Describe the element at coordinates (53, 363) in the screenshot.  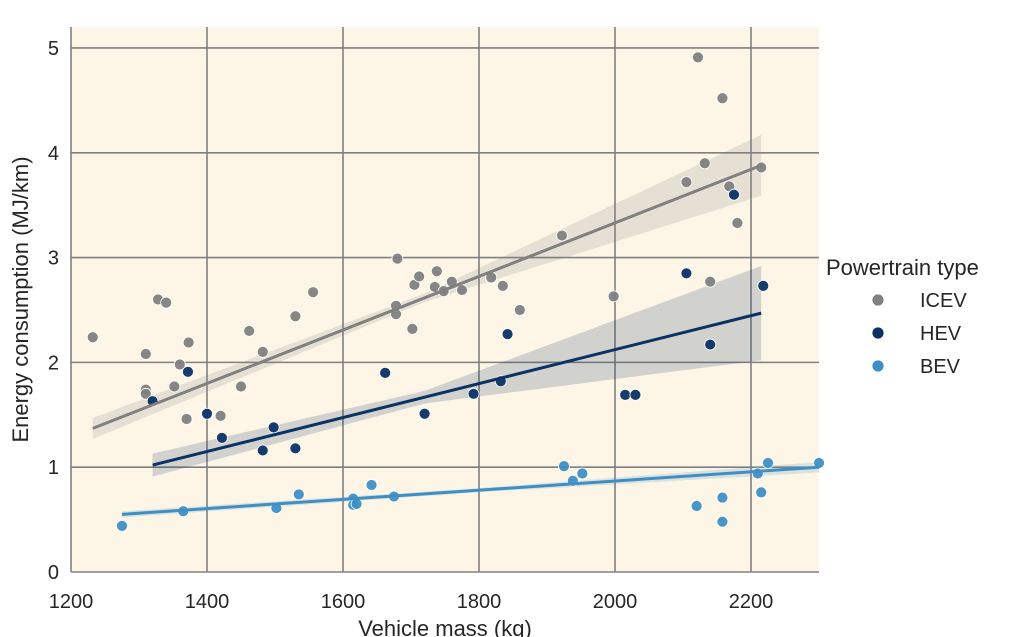
I see `y-tick-label: 2` at that location.